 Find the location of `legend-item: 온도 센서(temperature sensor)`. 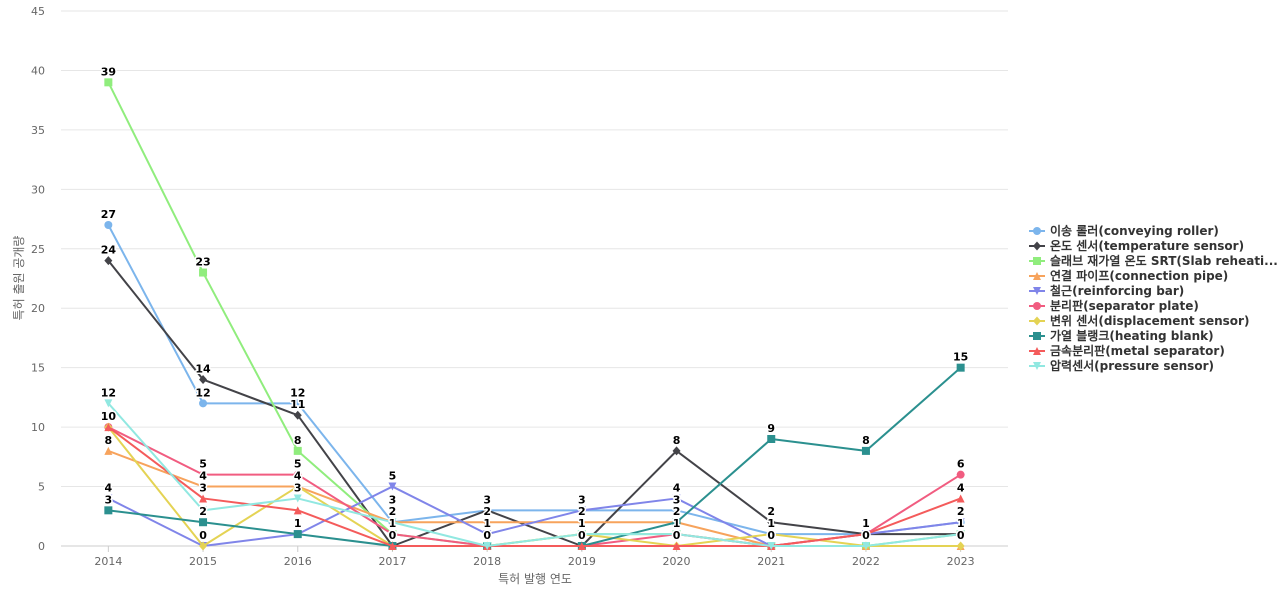

legend-item: 온도 센서(temperature sensor) is located at coordinates (1136, 245).